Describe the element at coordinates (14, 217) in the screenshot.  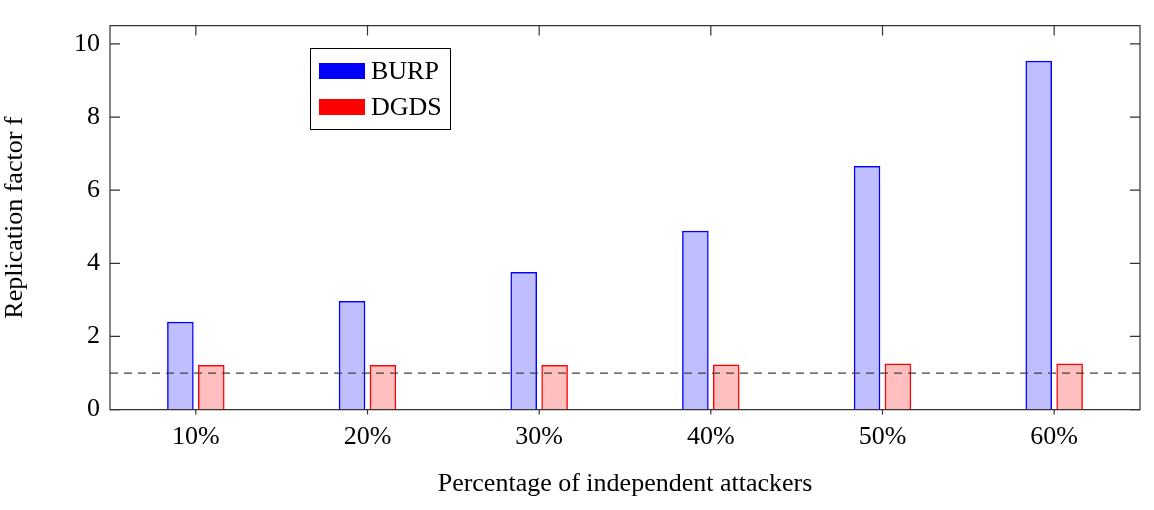
I see `y-axis-title: Replication factor f` at that location.